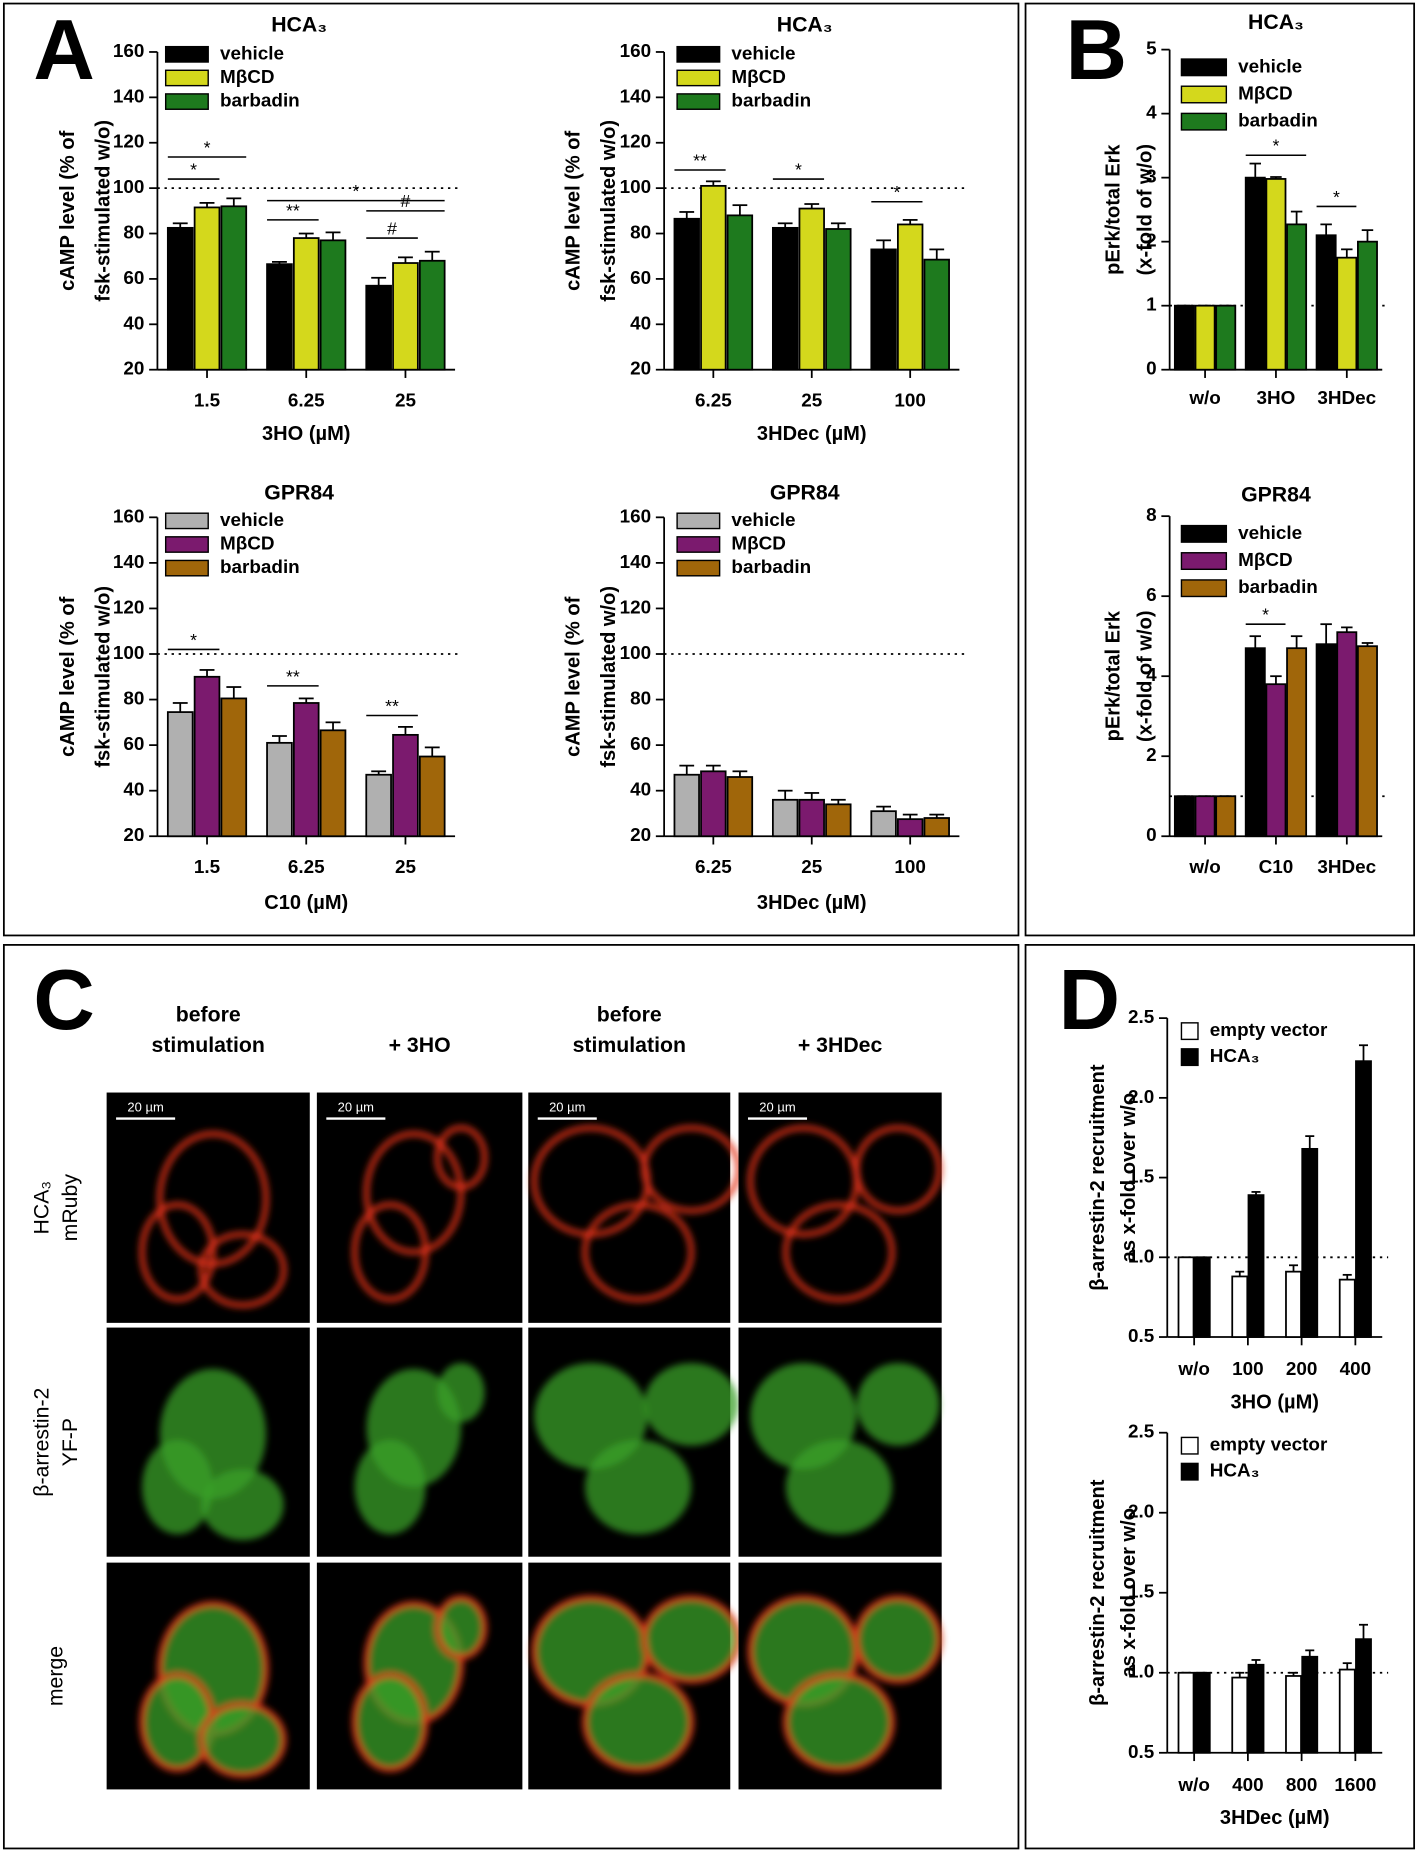 This screenshot has width=1418, height=1852. What do you see at coordinates (306, 401) in the screenshot?
I see `x-tick-label: 6.25` at bounding box center [306, 401].